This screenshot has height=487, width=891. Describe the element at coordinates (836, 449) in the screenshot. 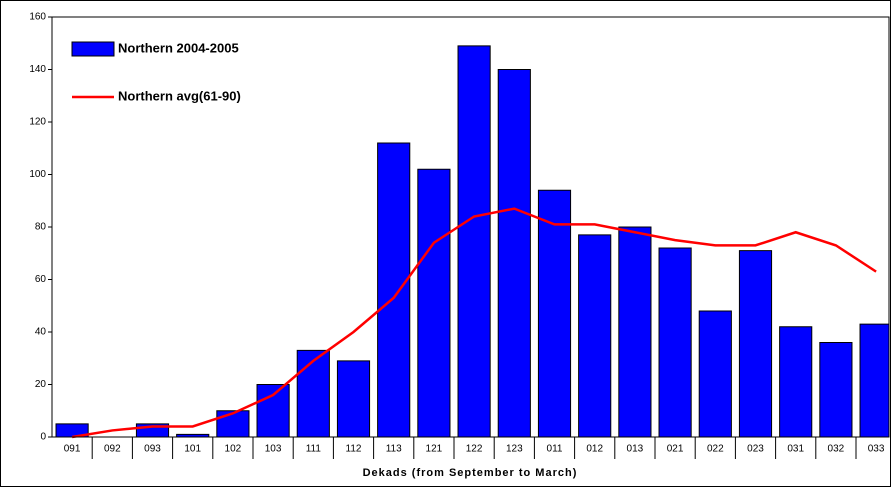

I see `x-tick-label: 032` at that location.